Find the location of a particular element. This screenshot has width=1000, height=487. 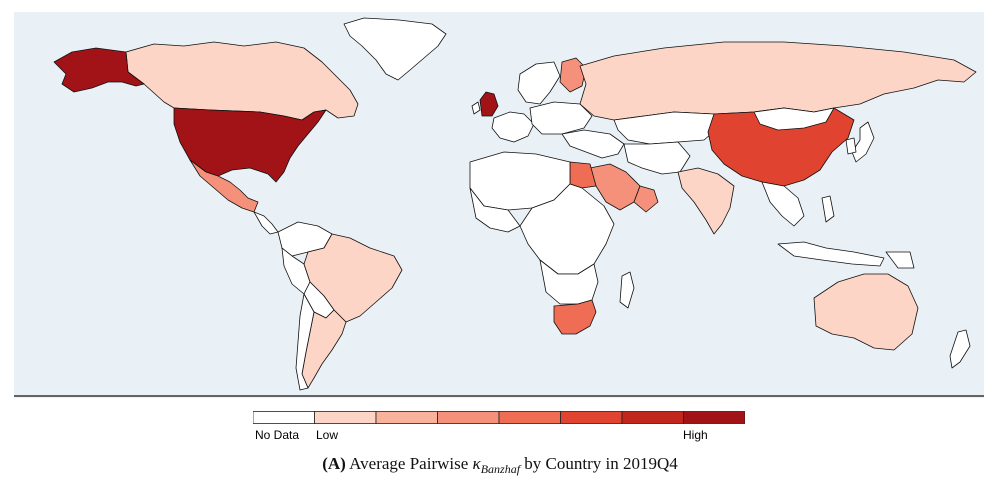

country-west-africa is located at coordinates (495, 210).